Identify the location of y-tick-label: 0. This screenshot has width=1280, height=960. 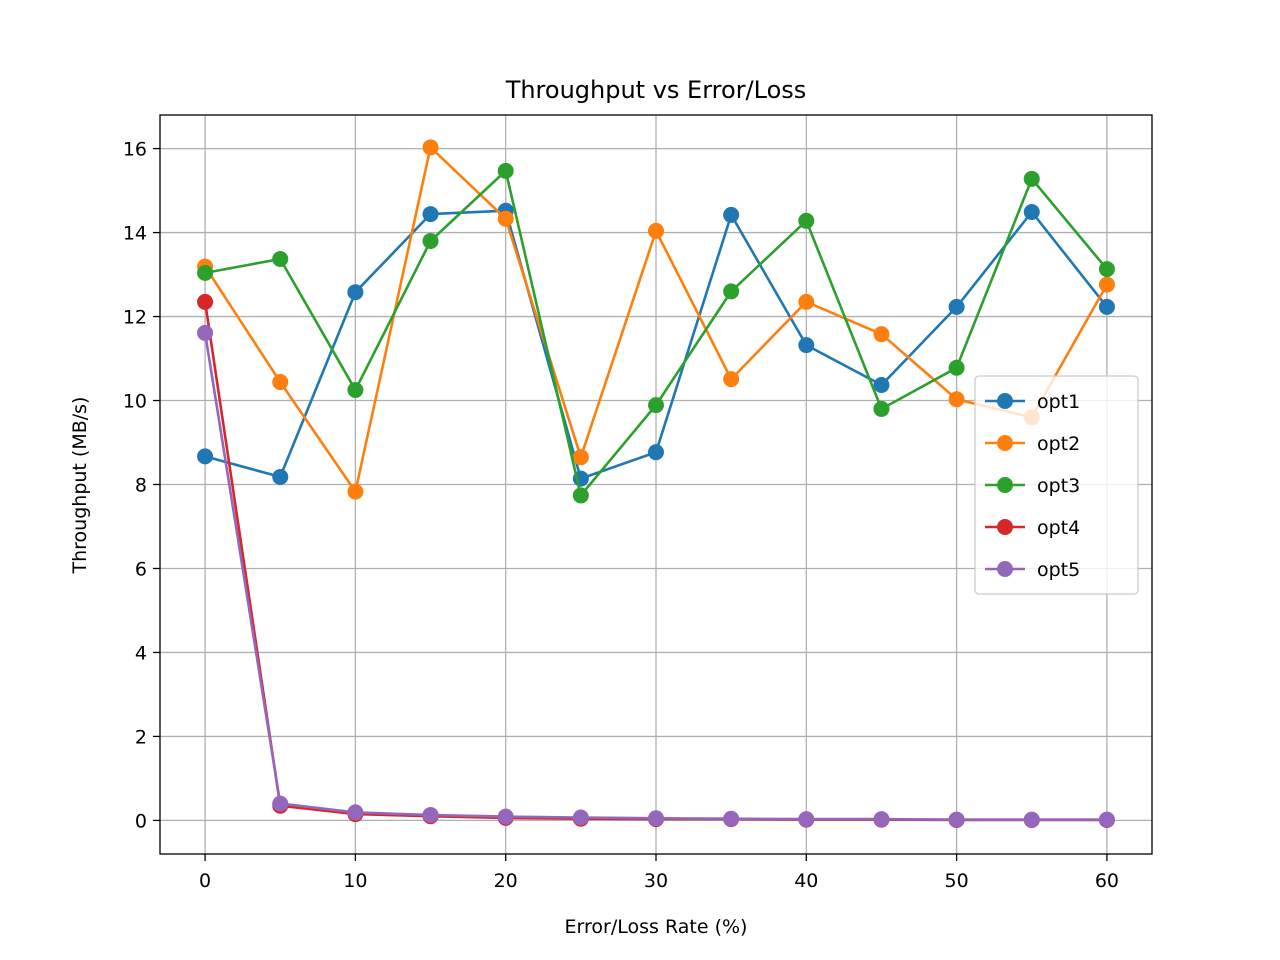
(141, 821).